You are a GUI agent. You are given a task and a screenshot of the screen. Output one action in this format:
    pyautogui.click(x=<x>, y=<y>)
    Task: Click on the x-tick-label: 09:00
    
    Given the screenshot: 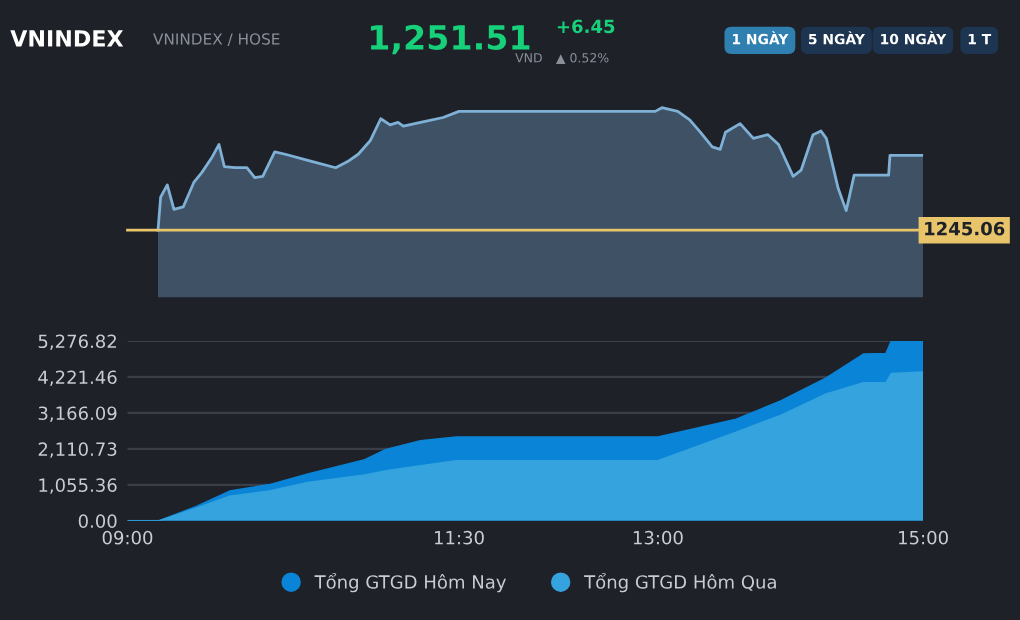 What is the action you would take?
    pyautogui.click(x=127, y=537)
    